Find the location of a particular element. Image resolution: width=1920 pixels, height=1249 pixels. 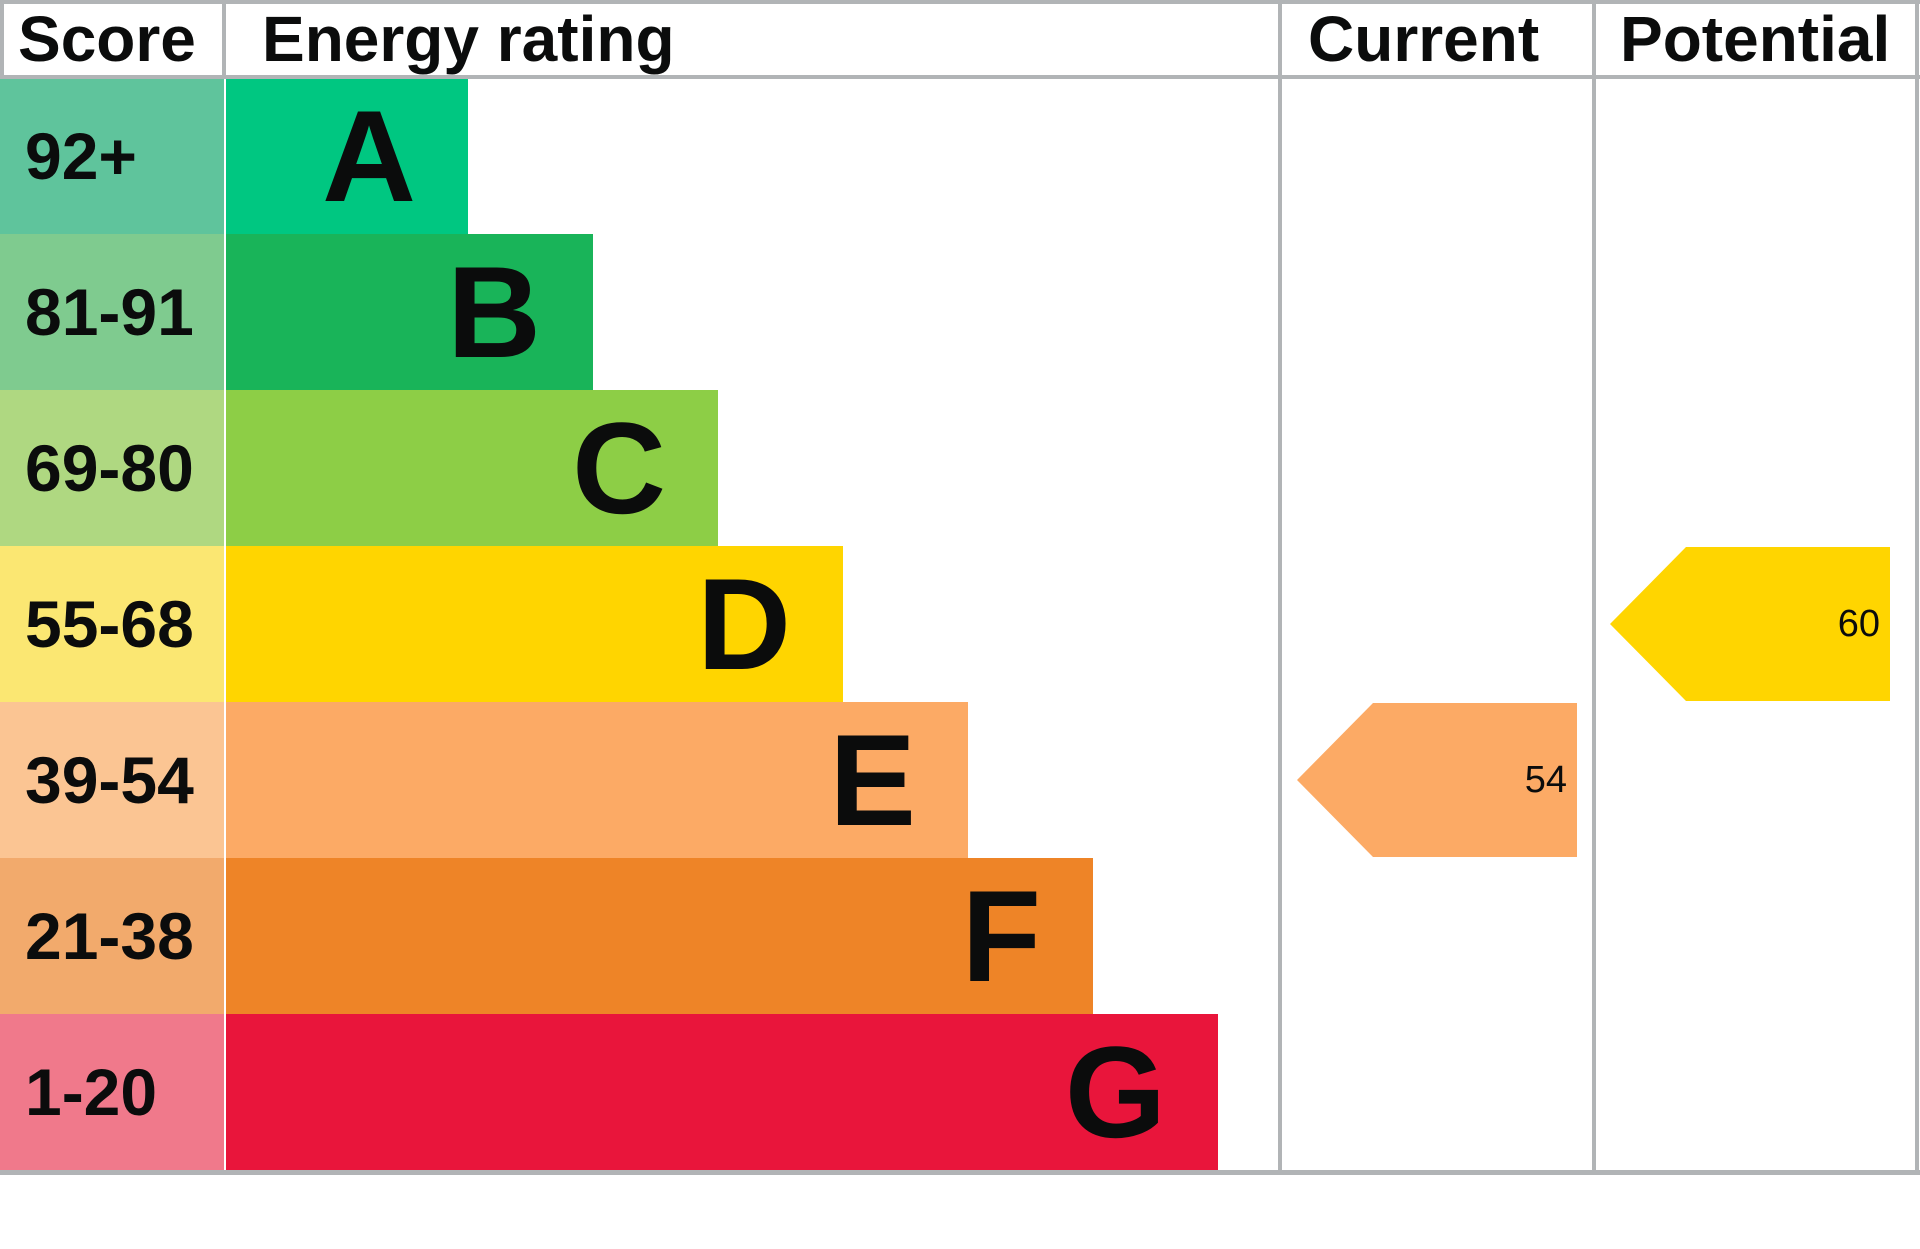

band-score-range-c: 69-80 is located at coordinates (112, 468).